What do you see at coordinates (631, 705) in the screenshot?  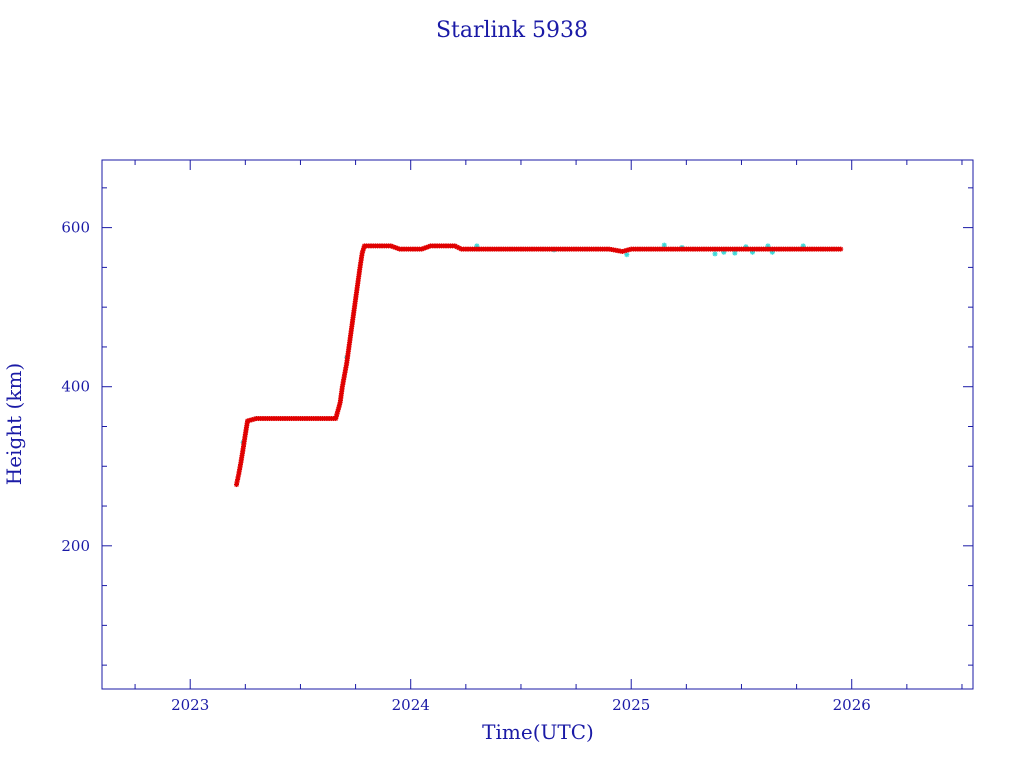 I see `x-tick-label: 2025` at bounding box center [631, 705].